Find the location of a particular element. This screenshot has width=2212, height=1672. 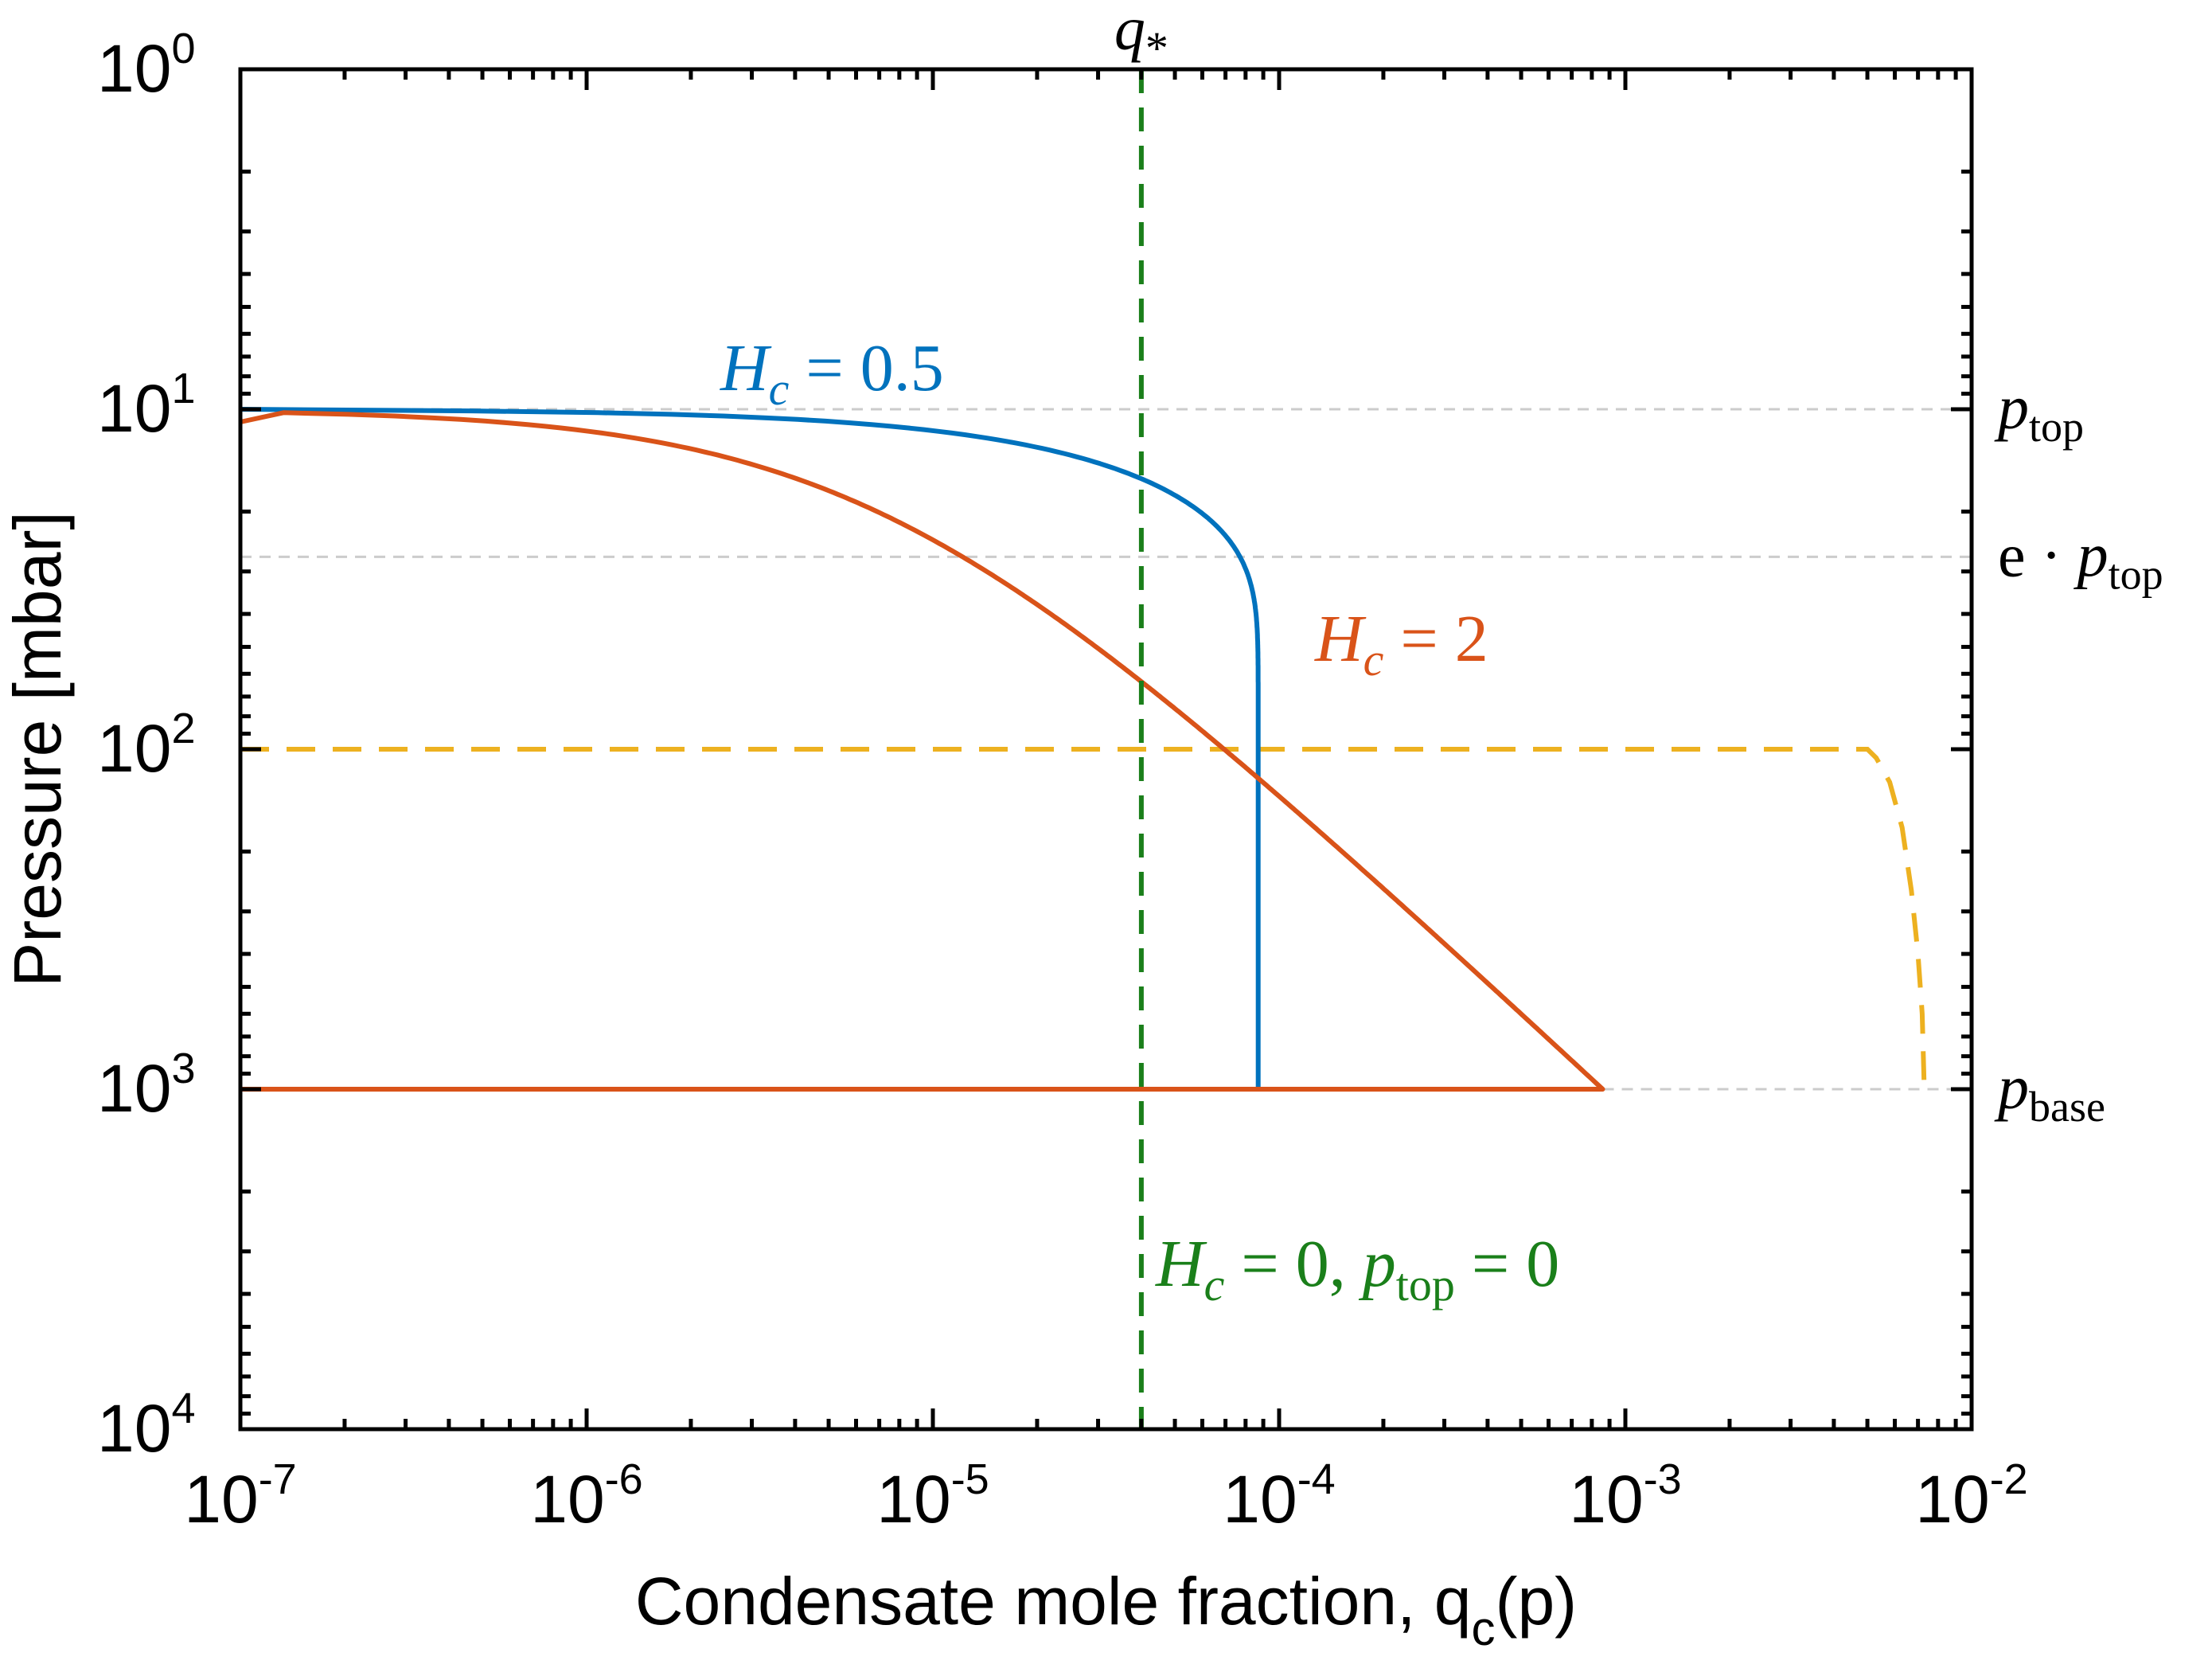

x-tick-label: 10⁻³ is located at coordinates (1625, 1496).